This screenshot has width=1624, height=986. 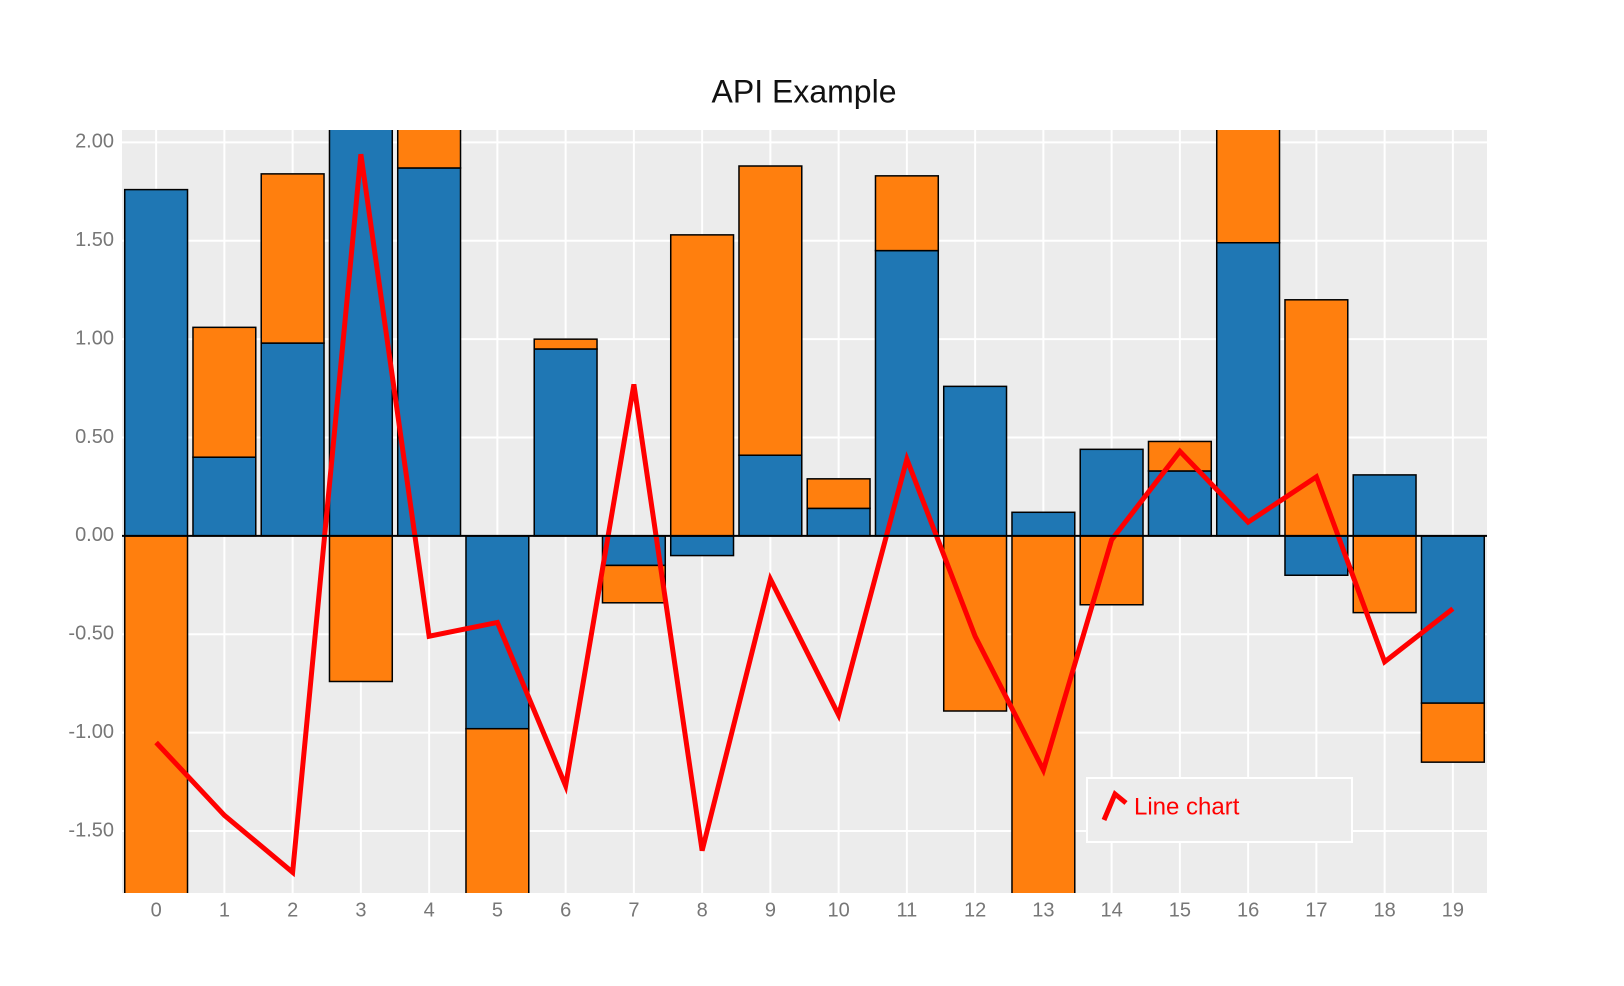 I want to click on y-tick-label: -0.50, so click(x=91, y=634).